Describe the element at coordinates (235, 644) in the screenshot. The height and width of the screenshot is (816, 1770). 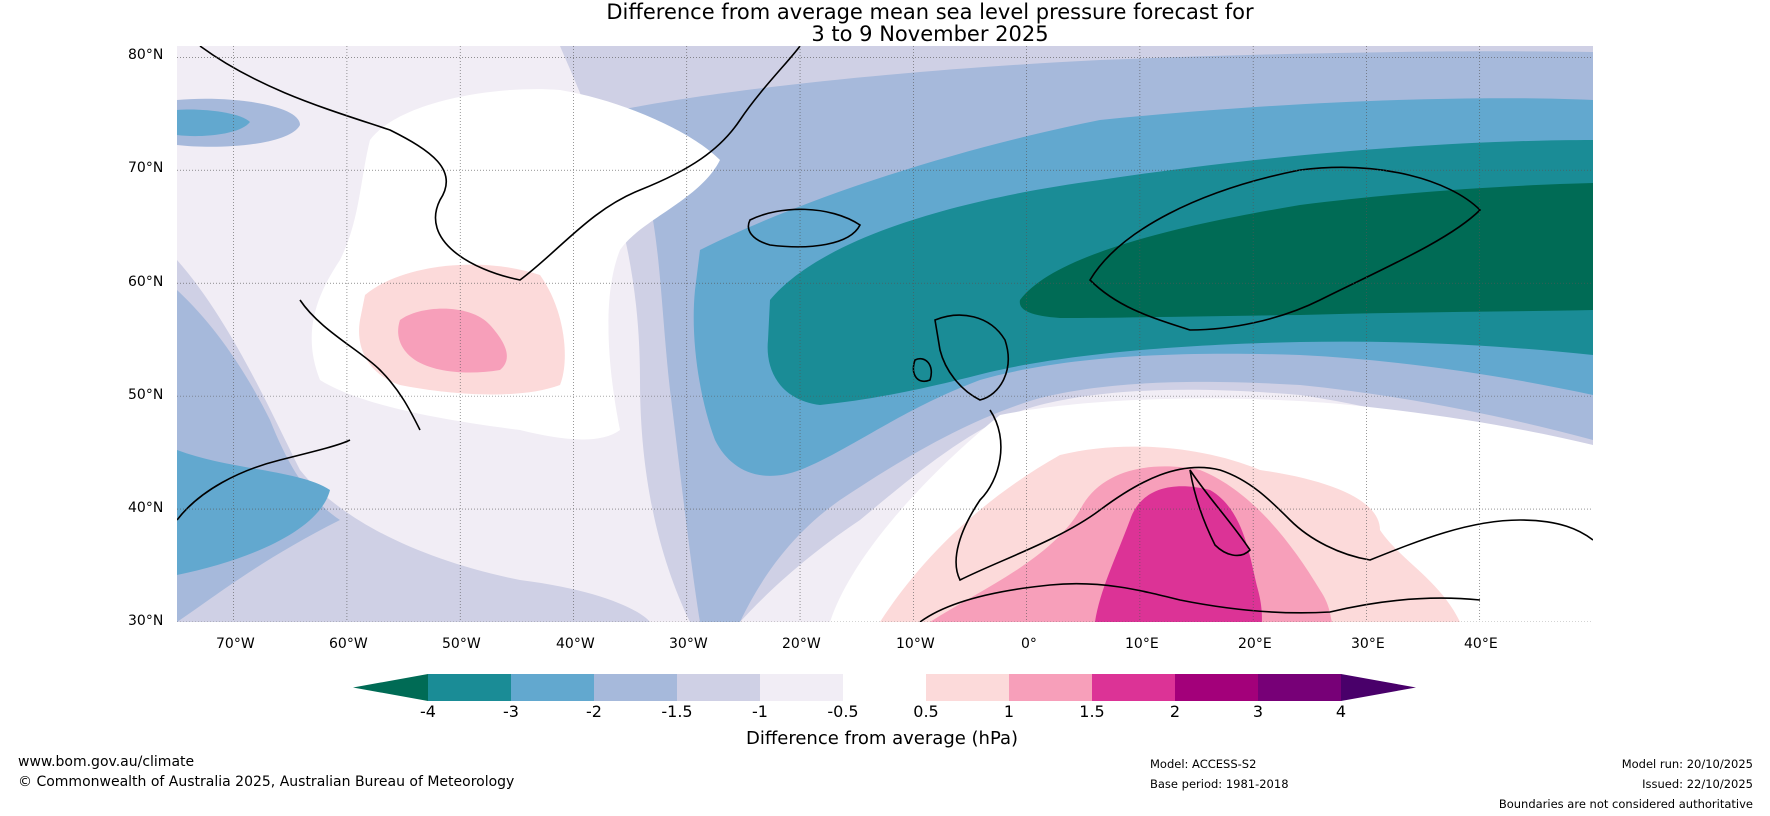
I see `lon-tick-70w: 70°W` at that location.